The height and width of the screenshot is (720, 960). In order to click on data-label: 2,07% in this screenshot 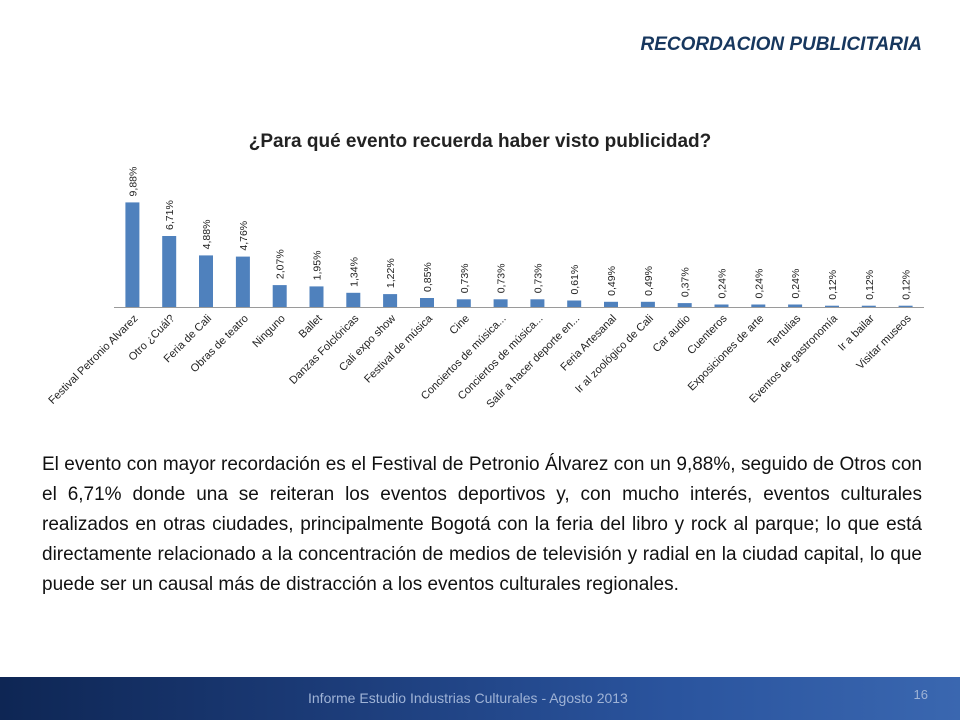, I will do `click(281, 264)`.